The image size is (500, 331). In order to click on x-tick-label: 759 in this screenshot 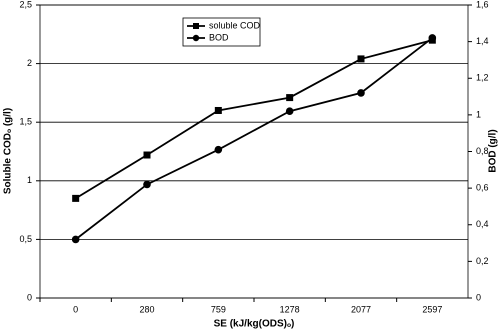, I will do `click(218, 309)`.